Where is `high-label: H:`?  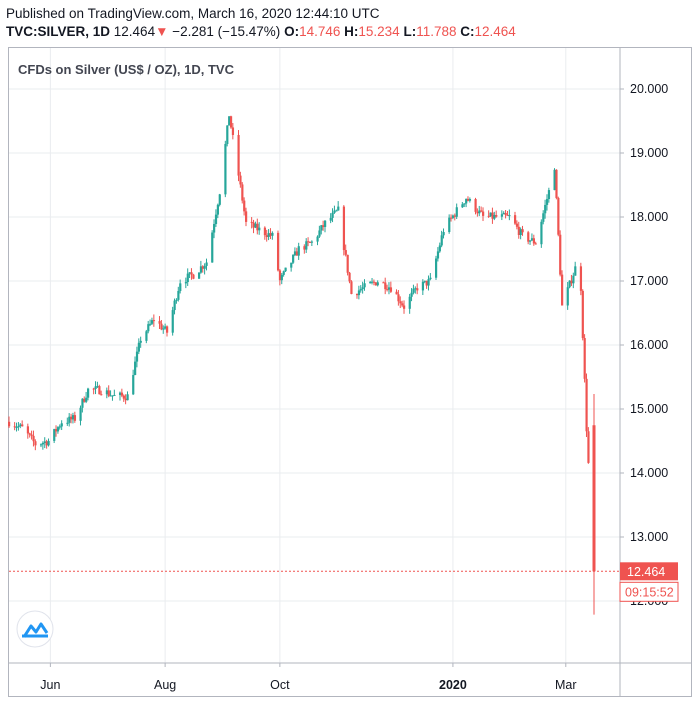
high-label: H: is located at coordinates (351, 31).